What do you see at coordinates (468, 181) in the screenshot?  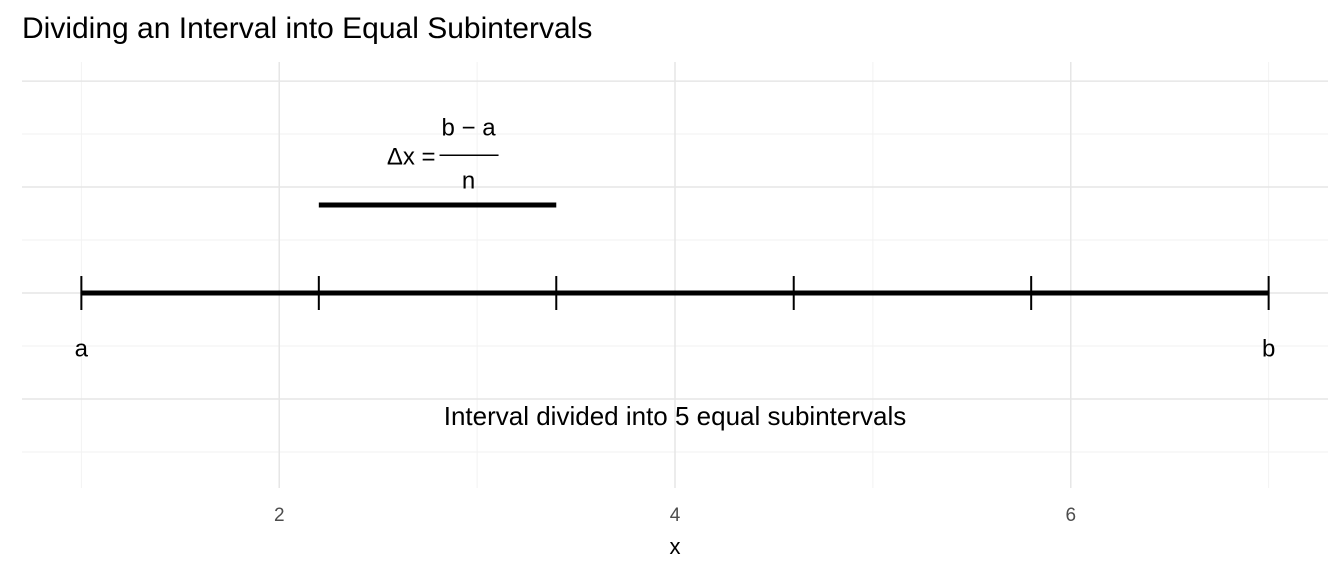 I see `formula-denominator: n` at bounding box center [468, 181].